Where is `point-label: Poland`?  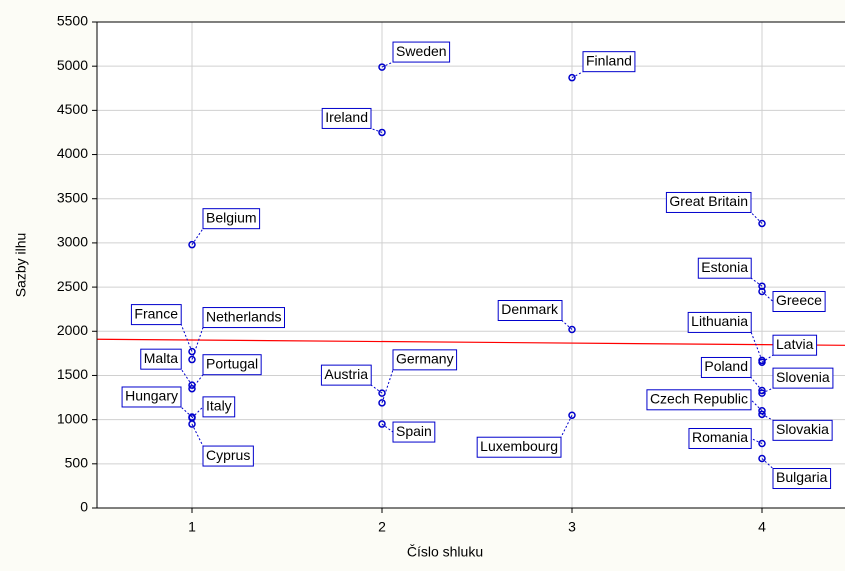 point-label: Poland is located at coordinates (726, 366).